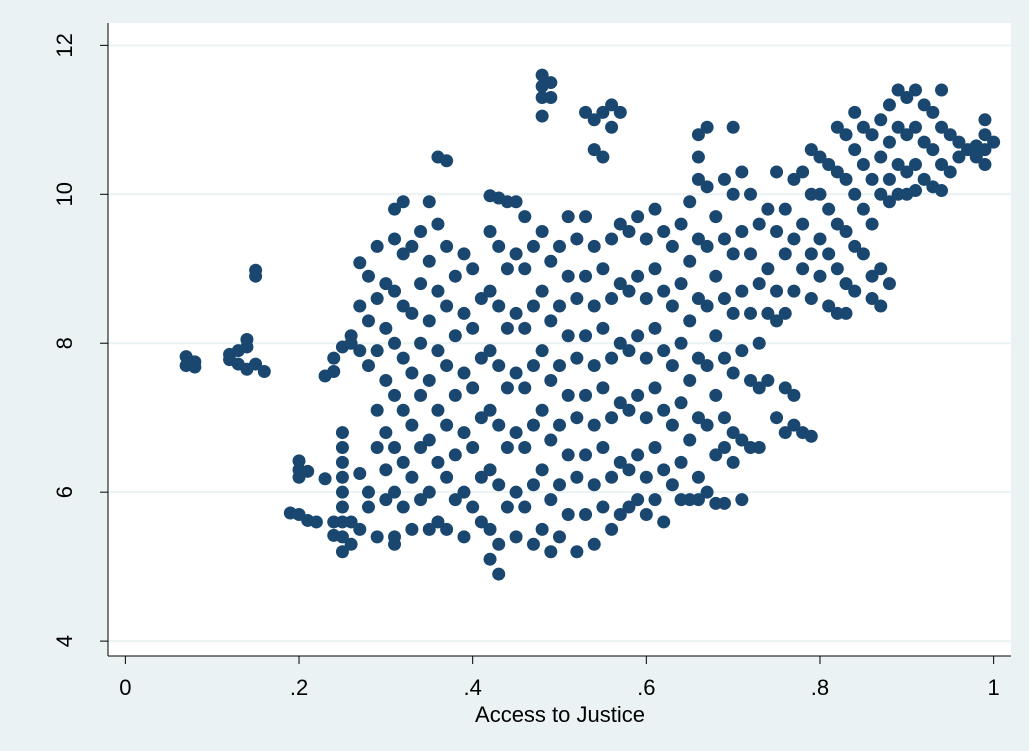 The height and width of the screenshot is (751, 1029). I want to click on x-tick-label: 0, so click(125, 687).